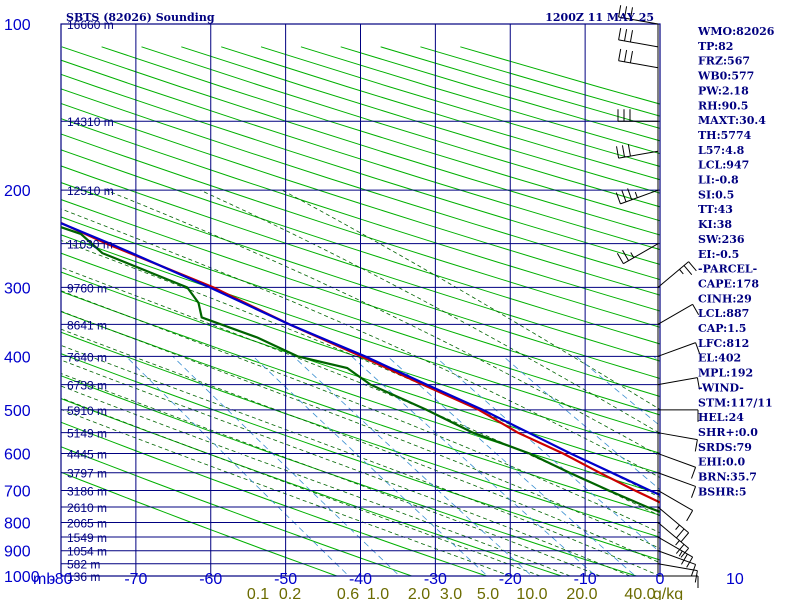  I want to click on pressure-tick-label: 600, so click(17, 455).